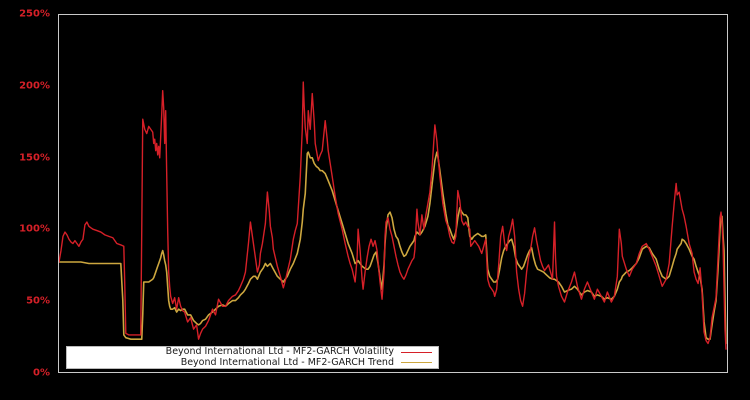  Describe the element at coordinates (34, 86) in the screenshot. I see `y-tick-200: 200%` at that location.